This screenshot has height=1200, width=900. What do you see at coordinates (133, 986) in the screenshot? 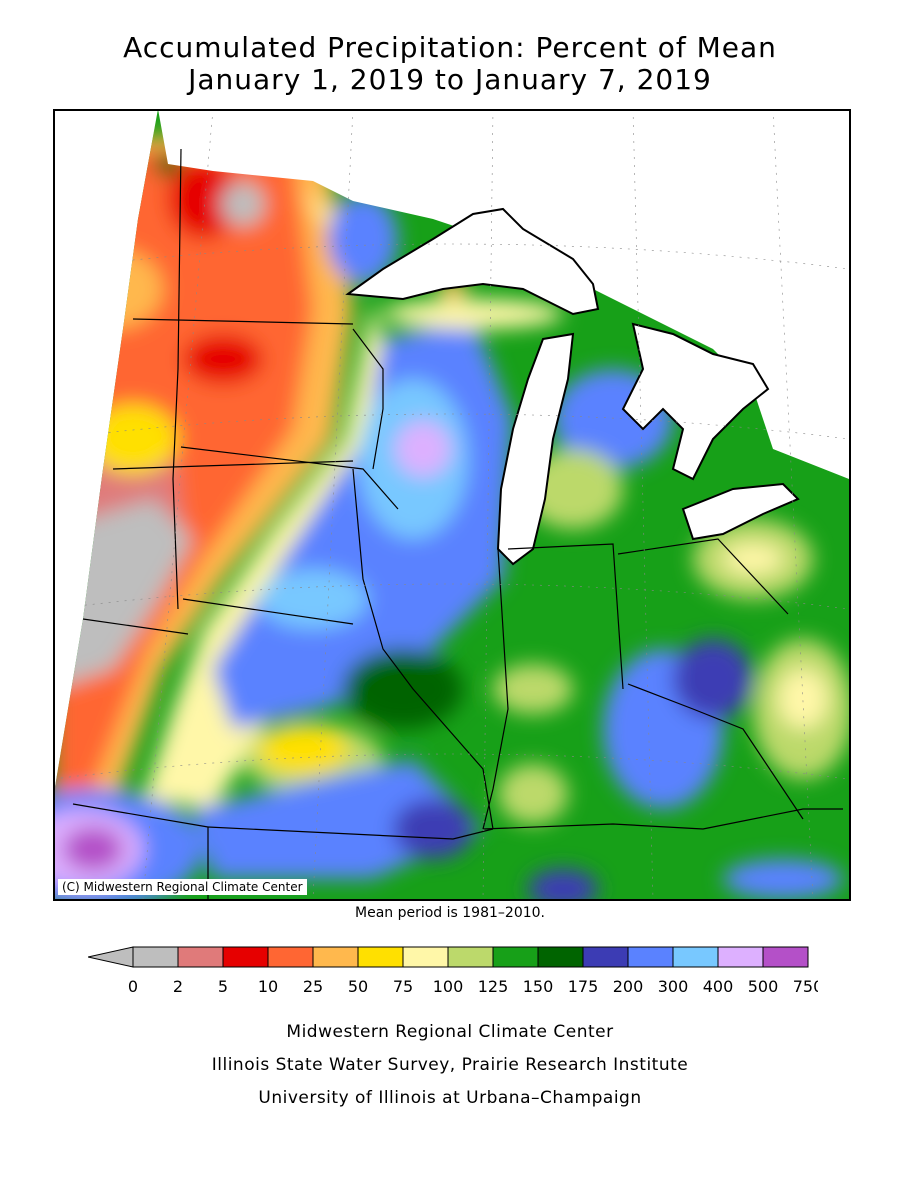
I see `legend-tick-label: 0` at bounding box center [133, 986].